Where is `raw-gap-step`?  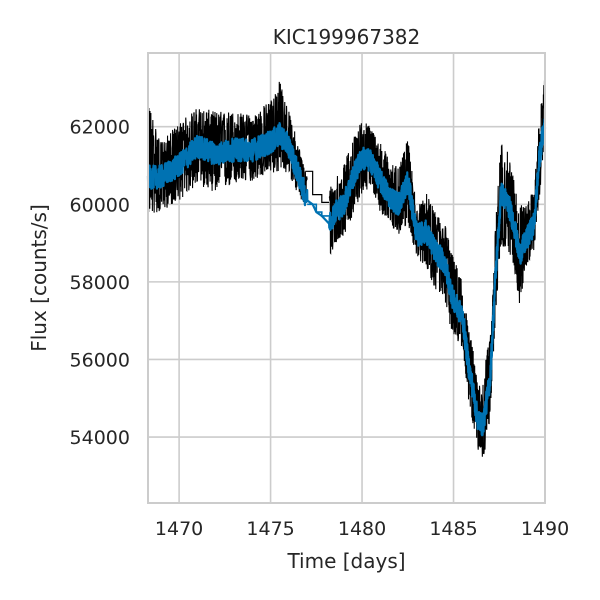 raw-gap-step is located at coordinates (317, 186).